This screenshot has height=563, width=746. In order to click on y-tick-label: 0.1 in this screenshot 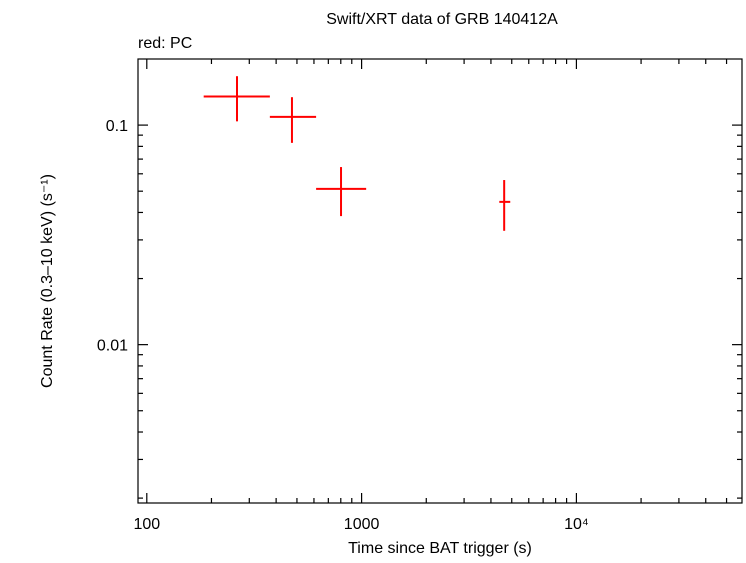, I will do `click(117, 126)`.